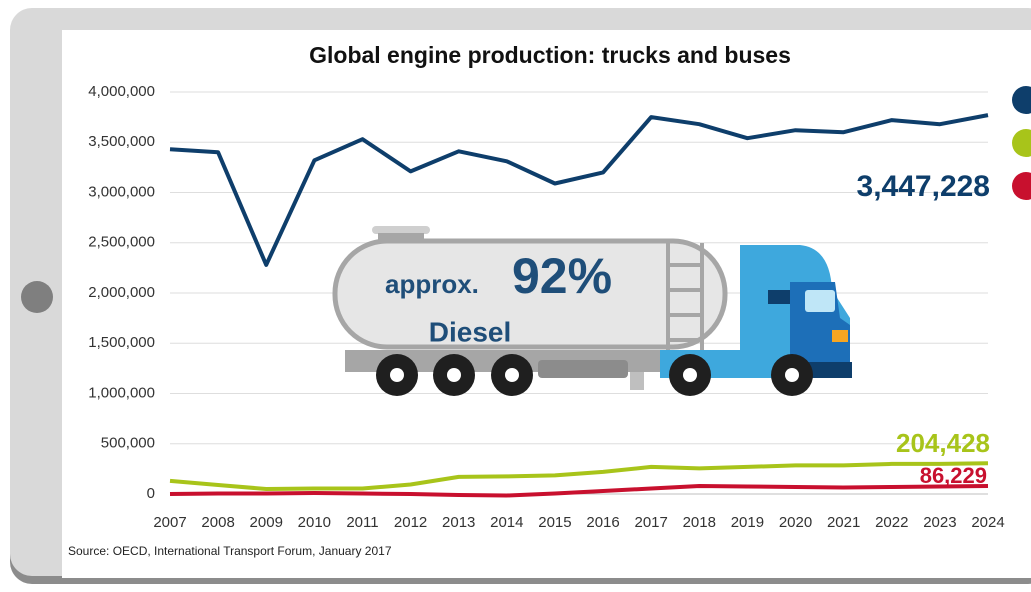  I want to click on y-tick-label: 0, so click(151, 493).